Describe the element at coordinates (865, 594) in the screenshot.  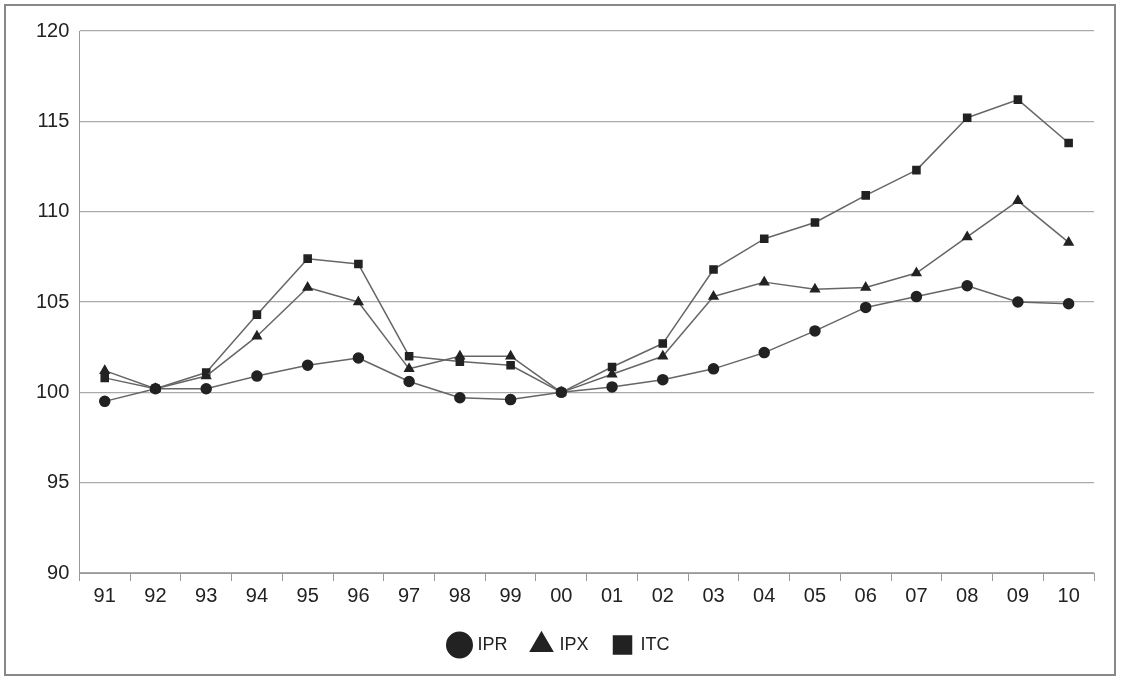
I see `x-tick-label: 06` at that location.